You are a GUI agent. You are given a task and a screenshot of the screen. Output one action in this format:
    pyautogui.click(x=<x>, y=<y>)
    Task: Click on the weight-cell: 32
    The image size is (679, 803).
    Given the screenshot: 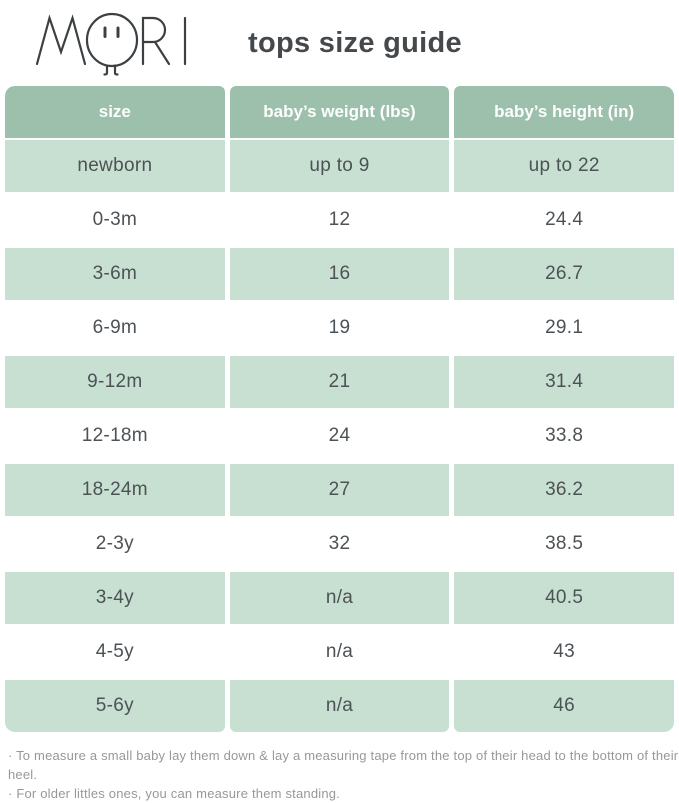 What is the action you would take?
    pyautogui.click(x=339, y=544)
    